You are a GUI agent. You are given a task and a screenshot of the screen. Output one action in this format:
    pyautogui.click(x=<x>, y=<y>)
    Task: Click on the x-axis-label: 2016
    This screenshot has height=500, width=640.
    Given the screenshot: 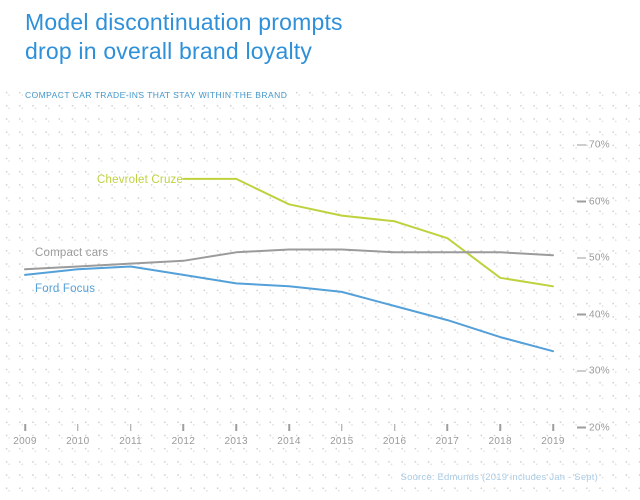 What is the action you would take?
    pyautogui.click(x=394, y=441)
    